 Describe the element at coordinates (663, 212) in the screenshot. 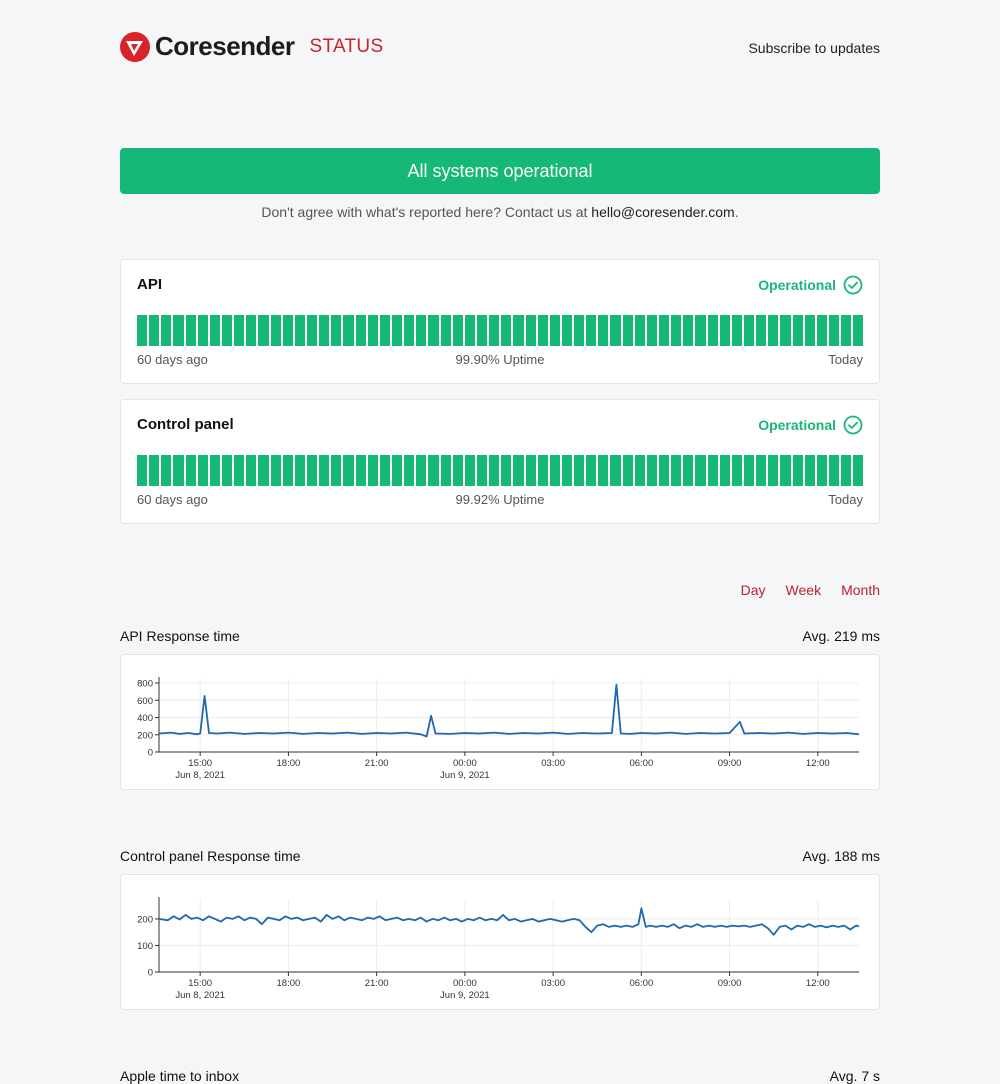

I see `contact-email-link: hello@coresender.com` at that location.